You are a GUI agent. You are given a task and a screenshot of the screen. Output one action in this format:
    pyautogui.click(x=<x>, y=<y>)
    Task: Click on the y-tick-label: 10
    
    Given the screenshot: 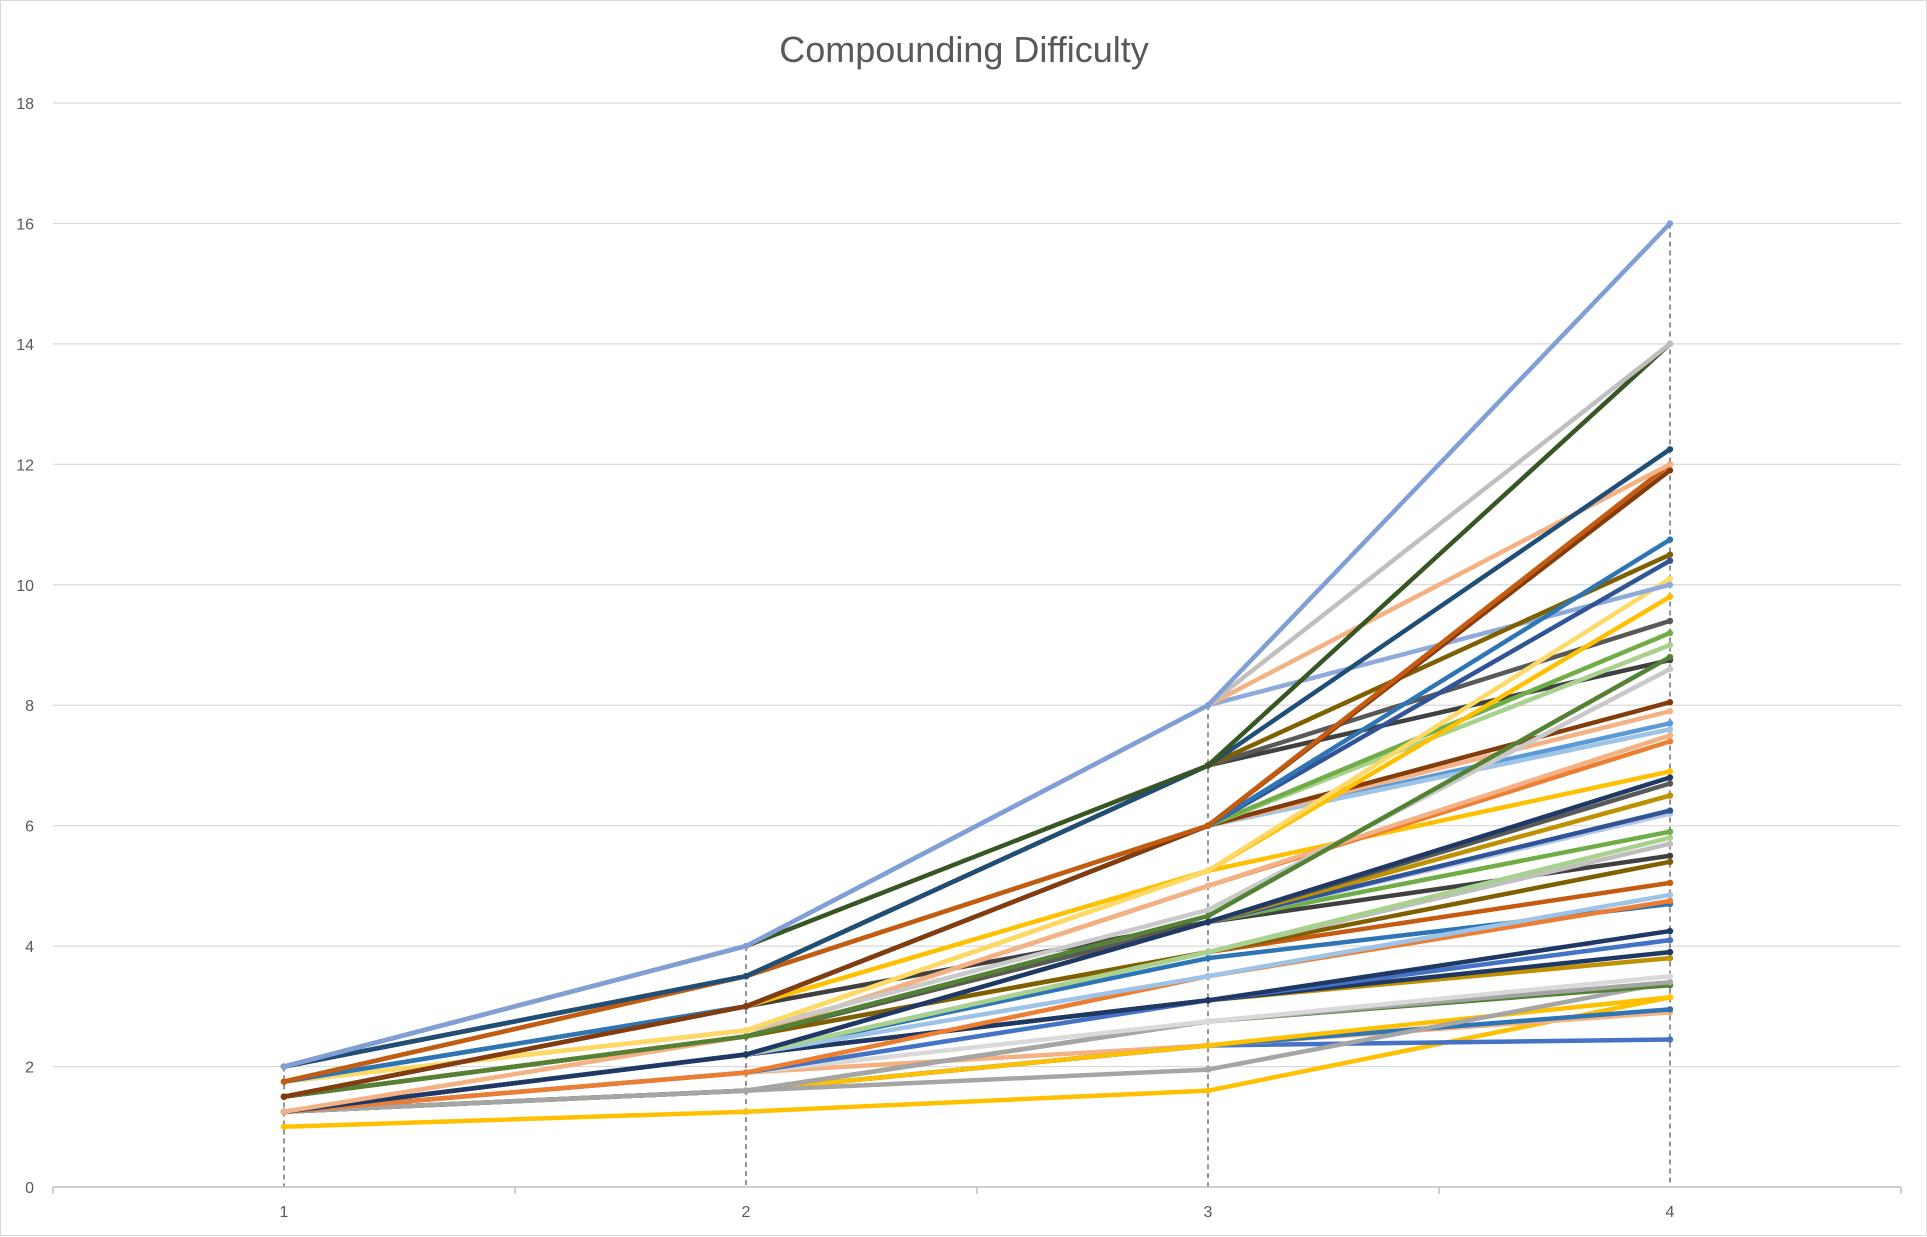 What is the action you would take?
    pyautogui.click(x=25, y=586)
    